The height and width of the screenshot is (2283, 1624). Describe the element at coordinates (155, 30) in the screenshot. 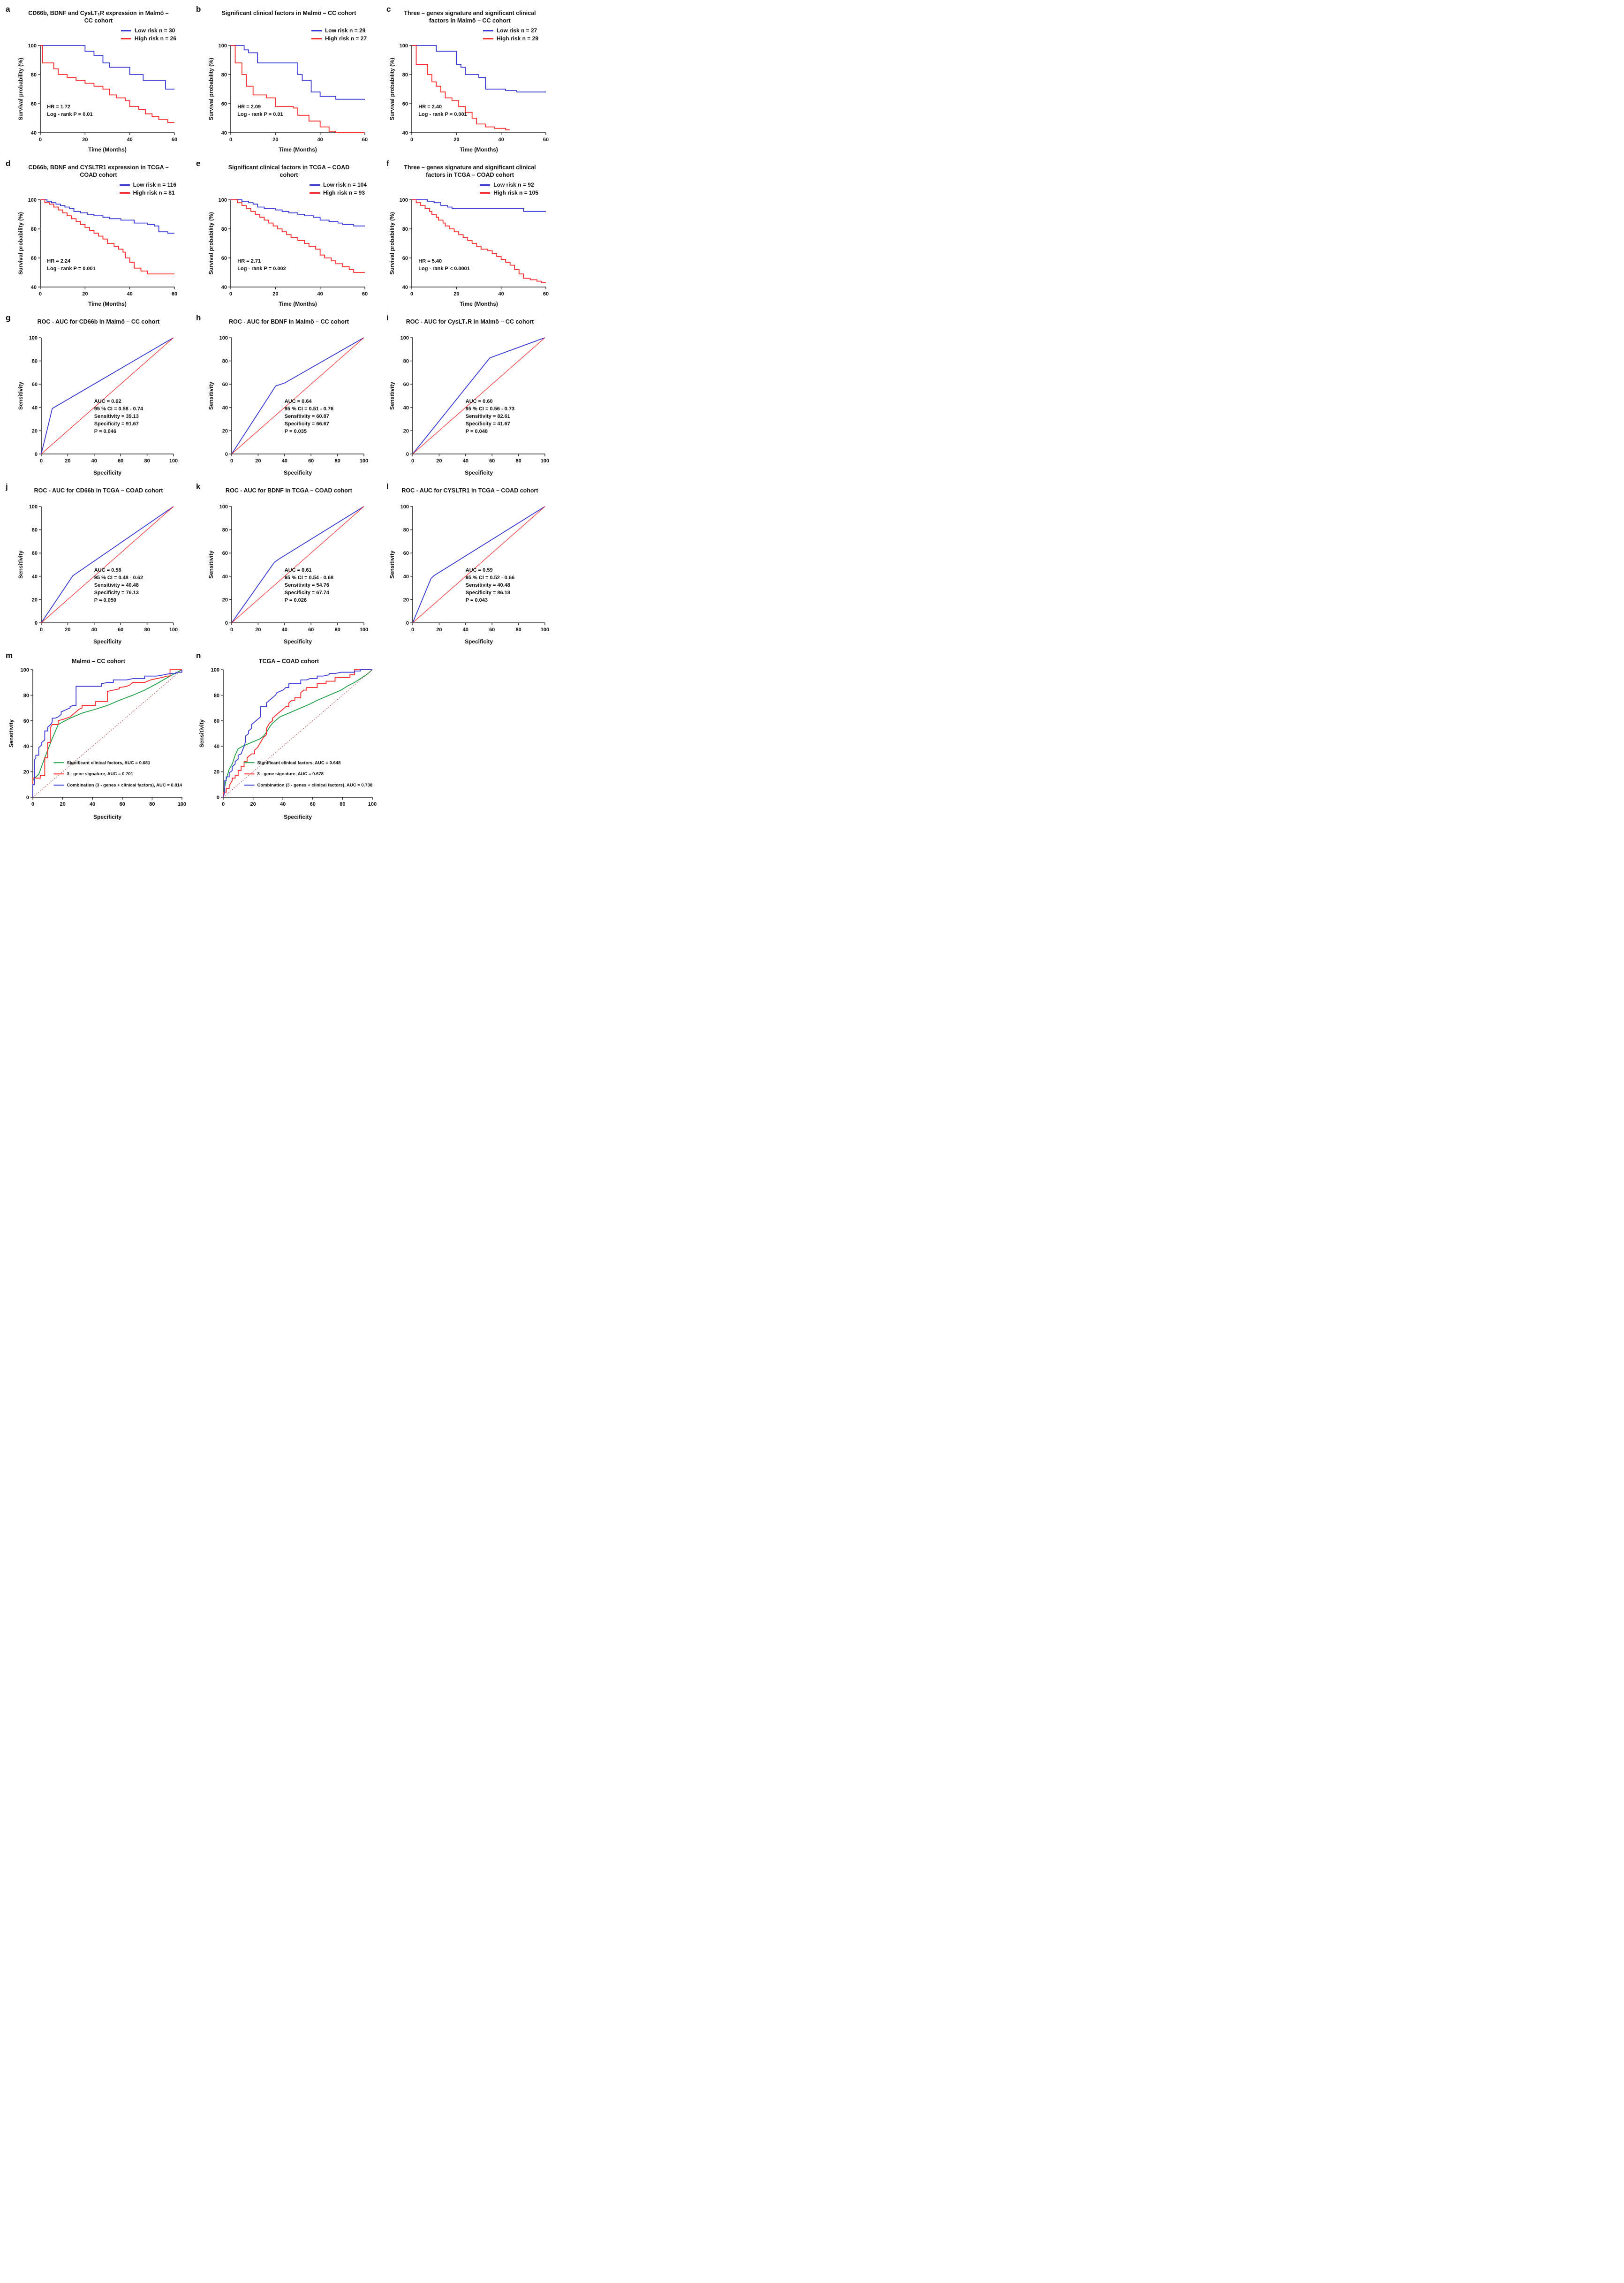

I see `legend-label: Low risk n = 30` at that location.